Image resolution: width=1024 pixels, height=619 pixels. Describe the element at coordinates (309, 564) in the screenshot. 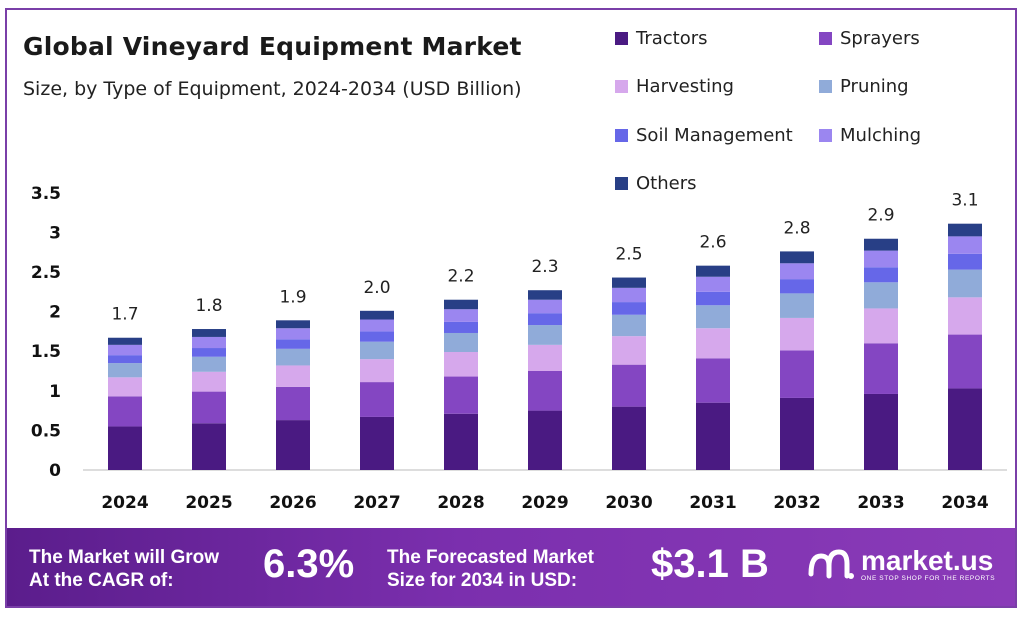

I see `cagr-value: 6.3%` at that location.